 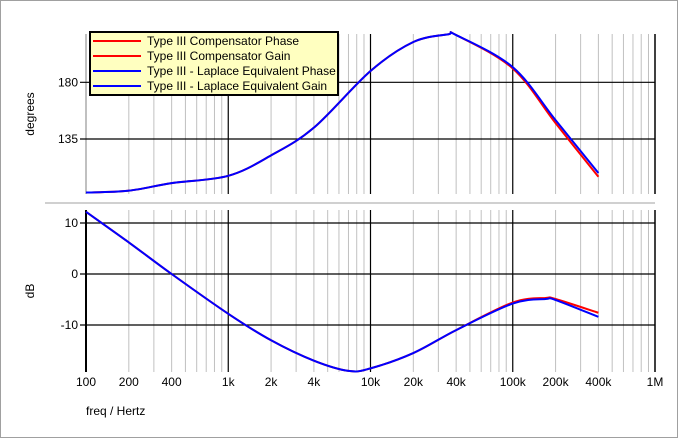 What do you see at coordinates (598, 382) in the screenshot?
I see `x-tick-label: 400k` at bounding box center [598, 382].